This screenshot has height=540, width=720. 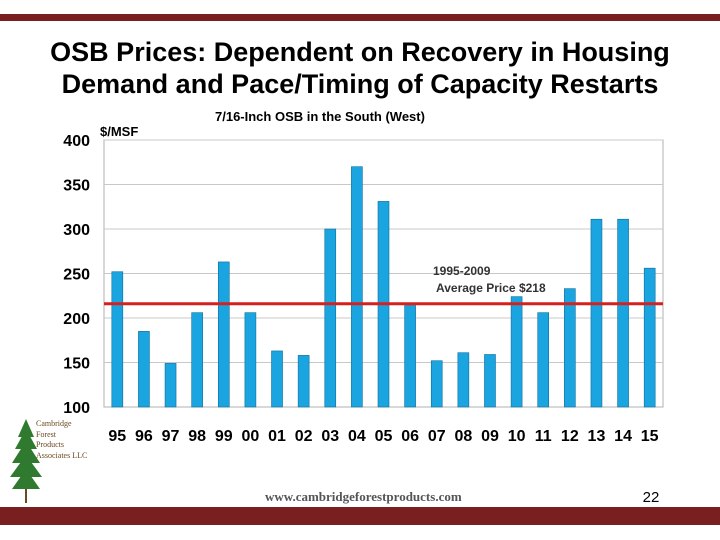 What do you see at coordinates (277, 436) in the screenshot?
I see `x-tick-label-01: 01` at bounding box center [277, 436].